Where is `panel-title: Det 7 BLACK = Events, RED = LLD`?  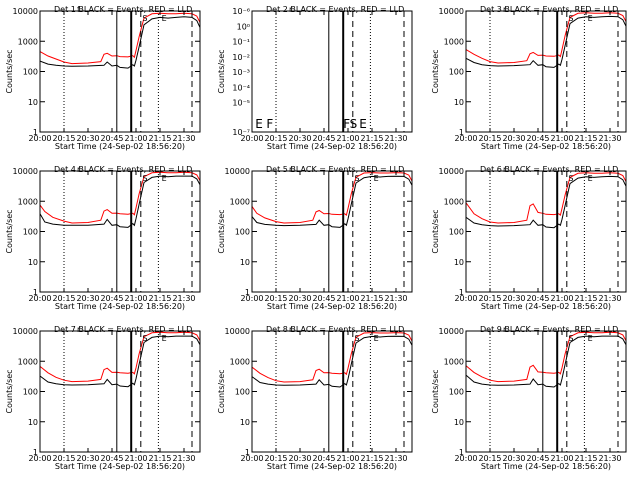
panel-title: Det 7 BLACK = Events, RED = LLD is located at coordinates (123, 329).